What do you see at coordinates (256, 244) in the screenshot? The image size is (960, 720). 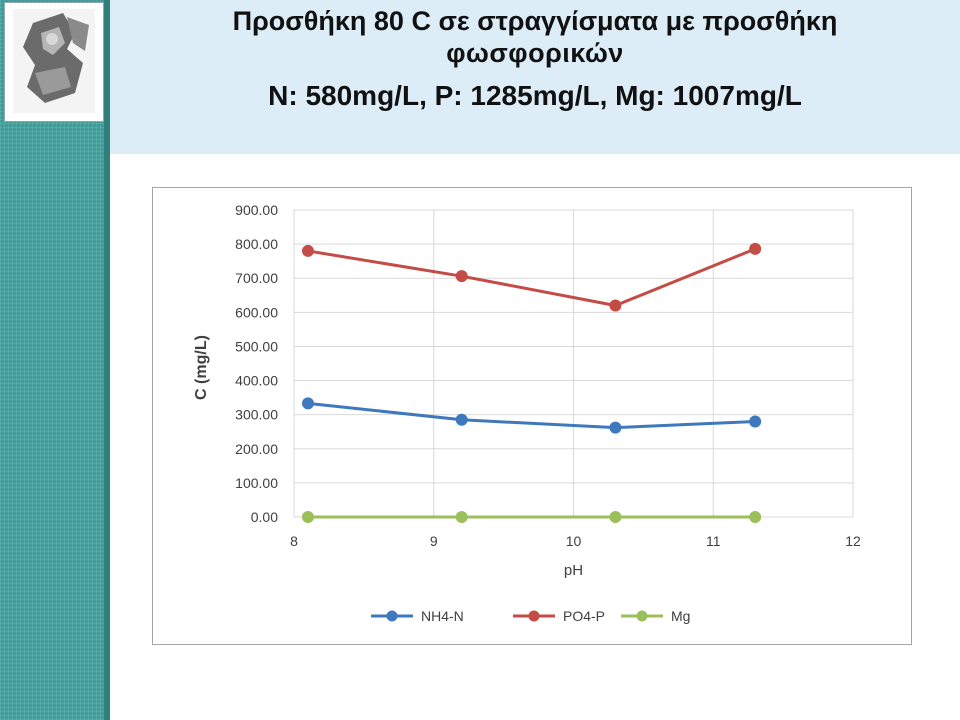 I see `y-tick-label: 800.00` at bounding box center [256, 244].